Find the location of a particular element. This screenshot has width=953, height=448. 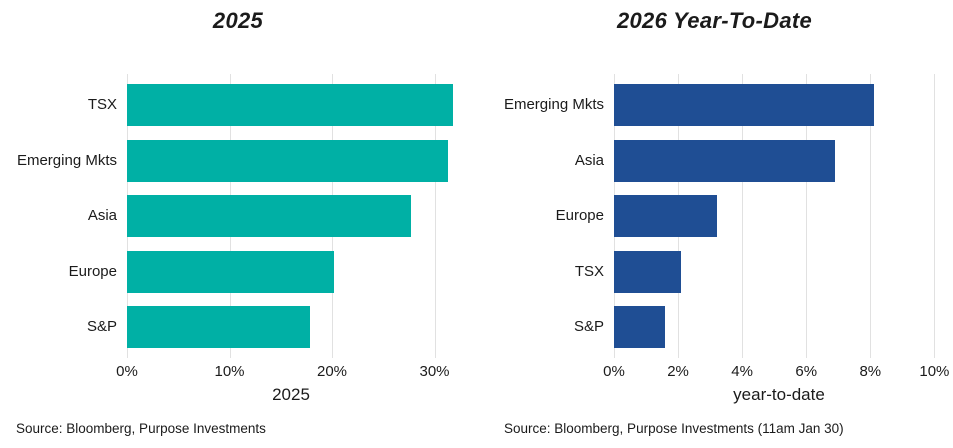

x-axis-title: 2025 is located at coordinates (291, 394).